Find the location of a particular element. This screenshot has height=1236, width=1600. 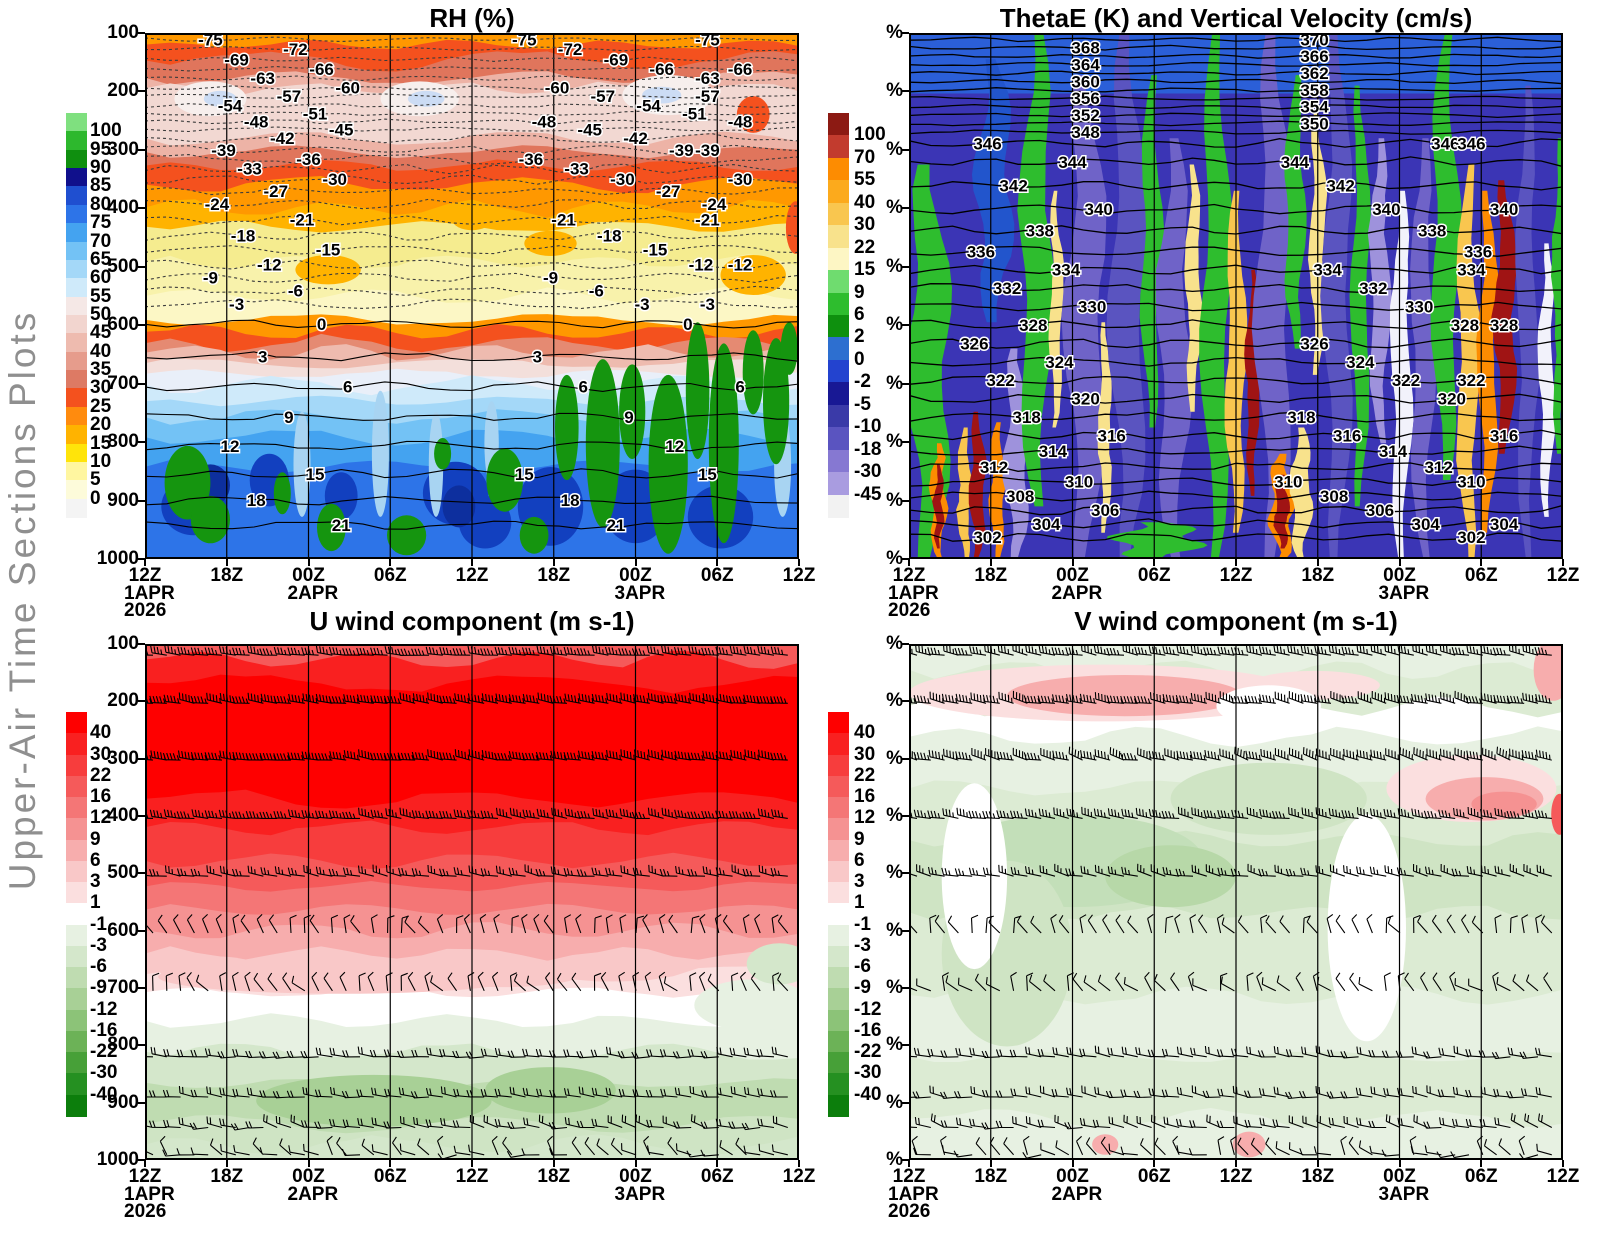

v-colorbar-label: -16 is located at coordinates (868, 1030).